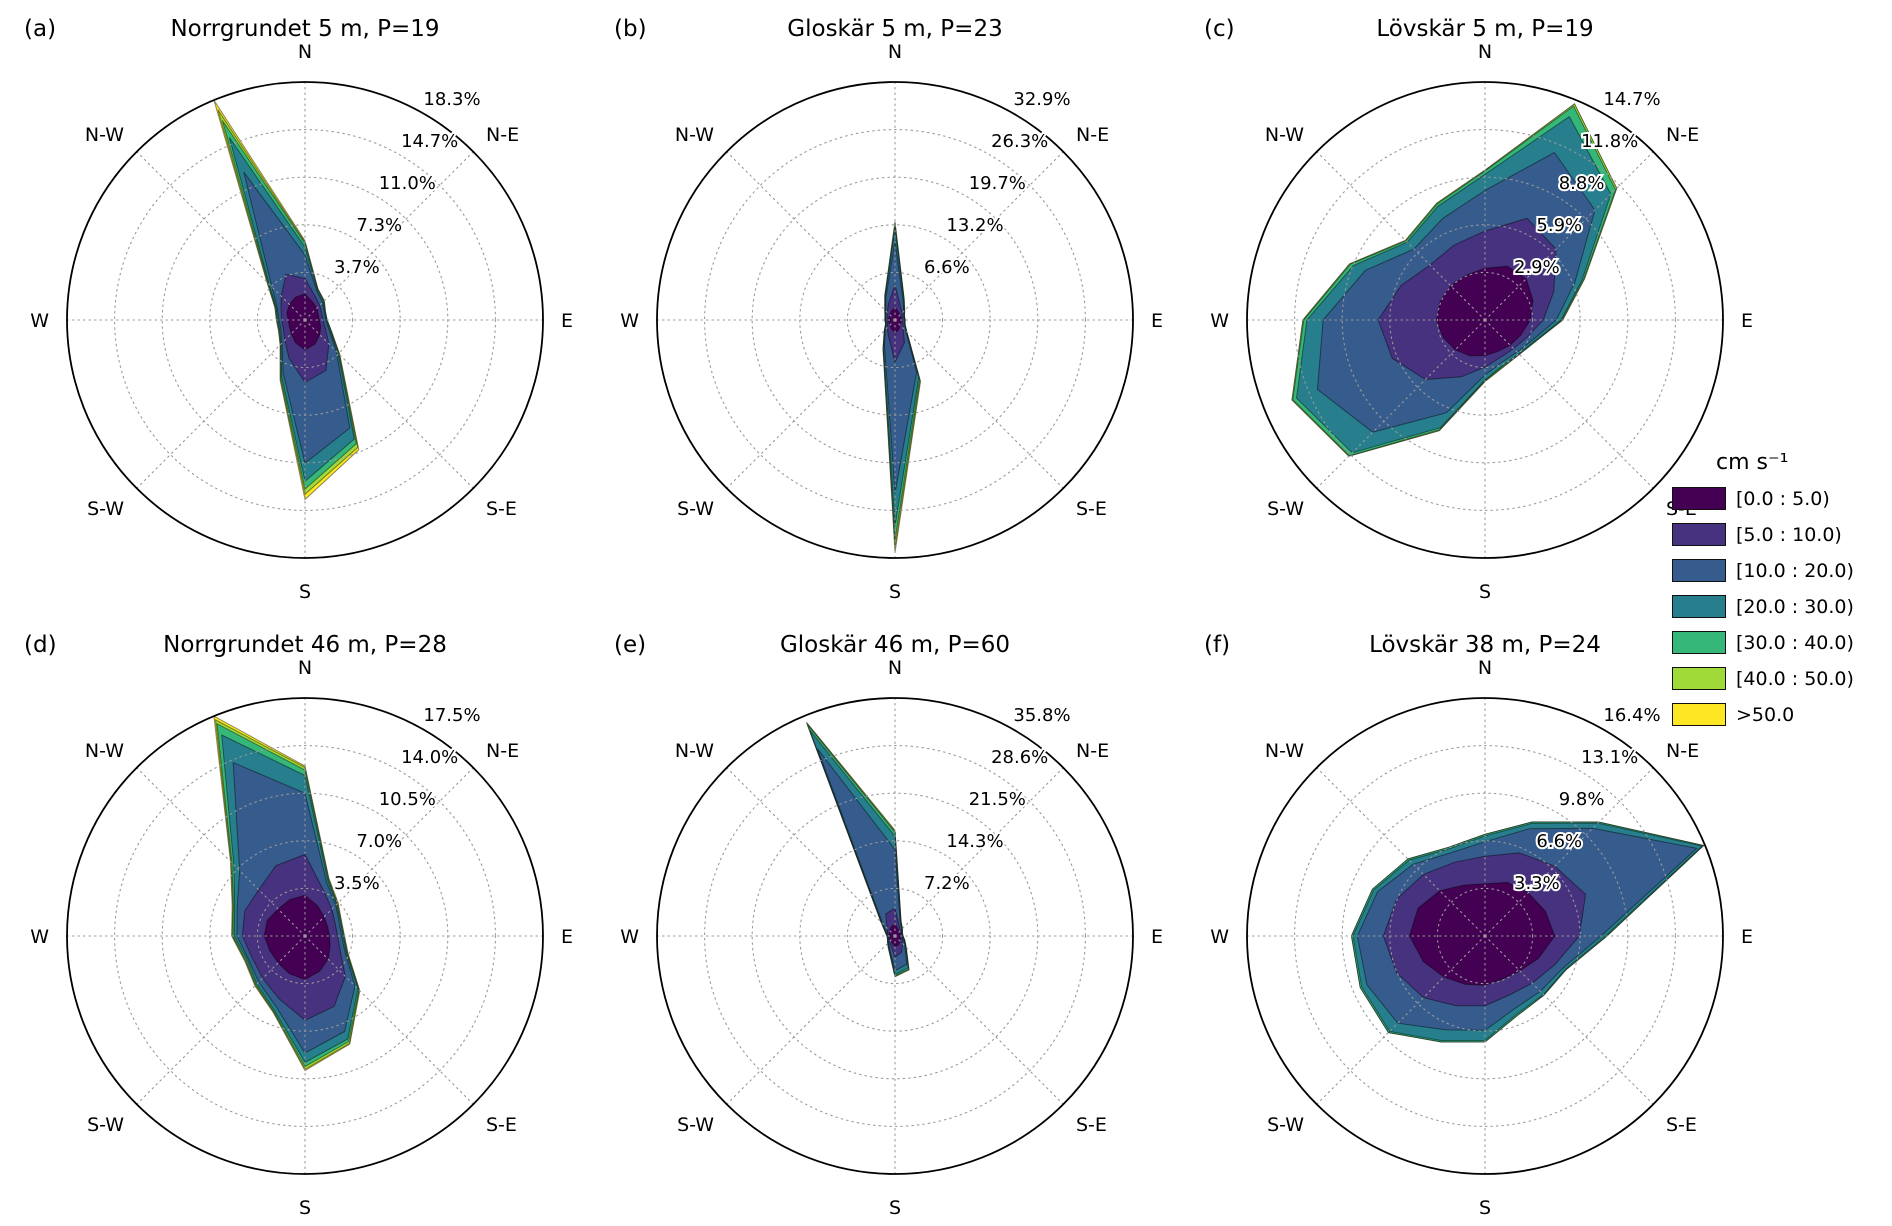  What do you see at coordinates (379, 225) in the screenshot?
I see `radial-tick-label: 7.3%` at bounding box center [379, 225].